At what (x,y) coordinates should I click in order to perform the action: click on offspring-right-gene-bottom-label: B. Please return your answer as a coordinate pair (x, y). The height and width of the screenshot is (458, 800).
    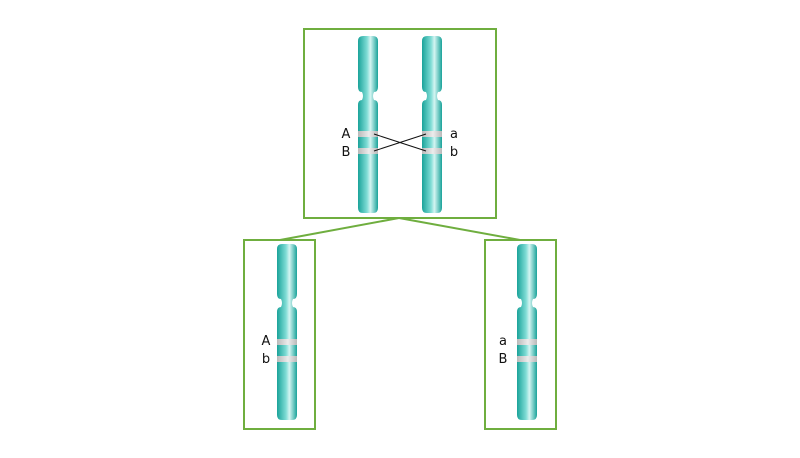
    Looking at the image, I should click on (503, 359).